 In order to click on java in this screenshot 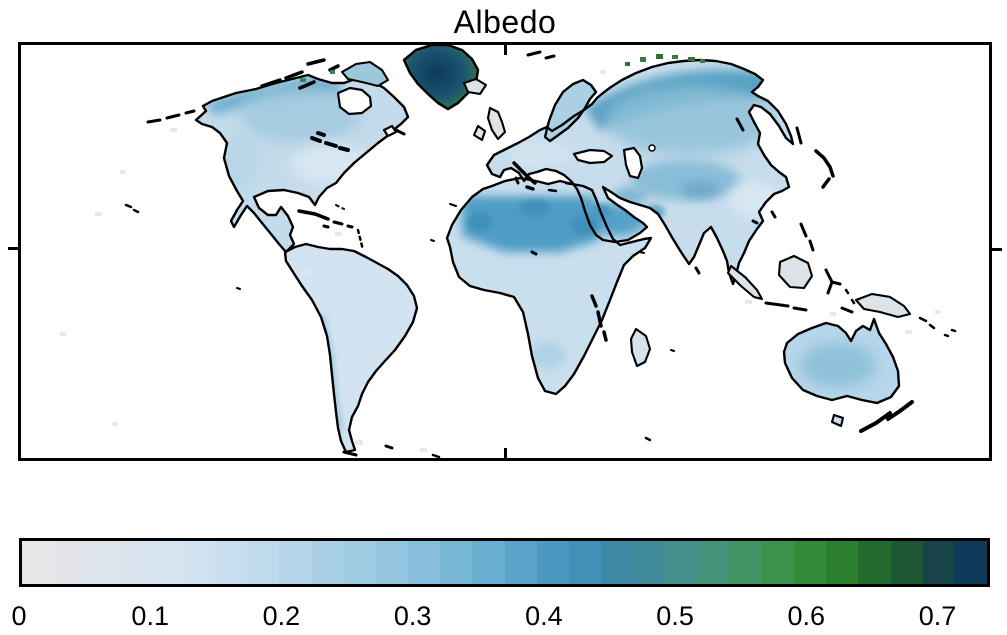, I will do `click(786, 306)`.